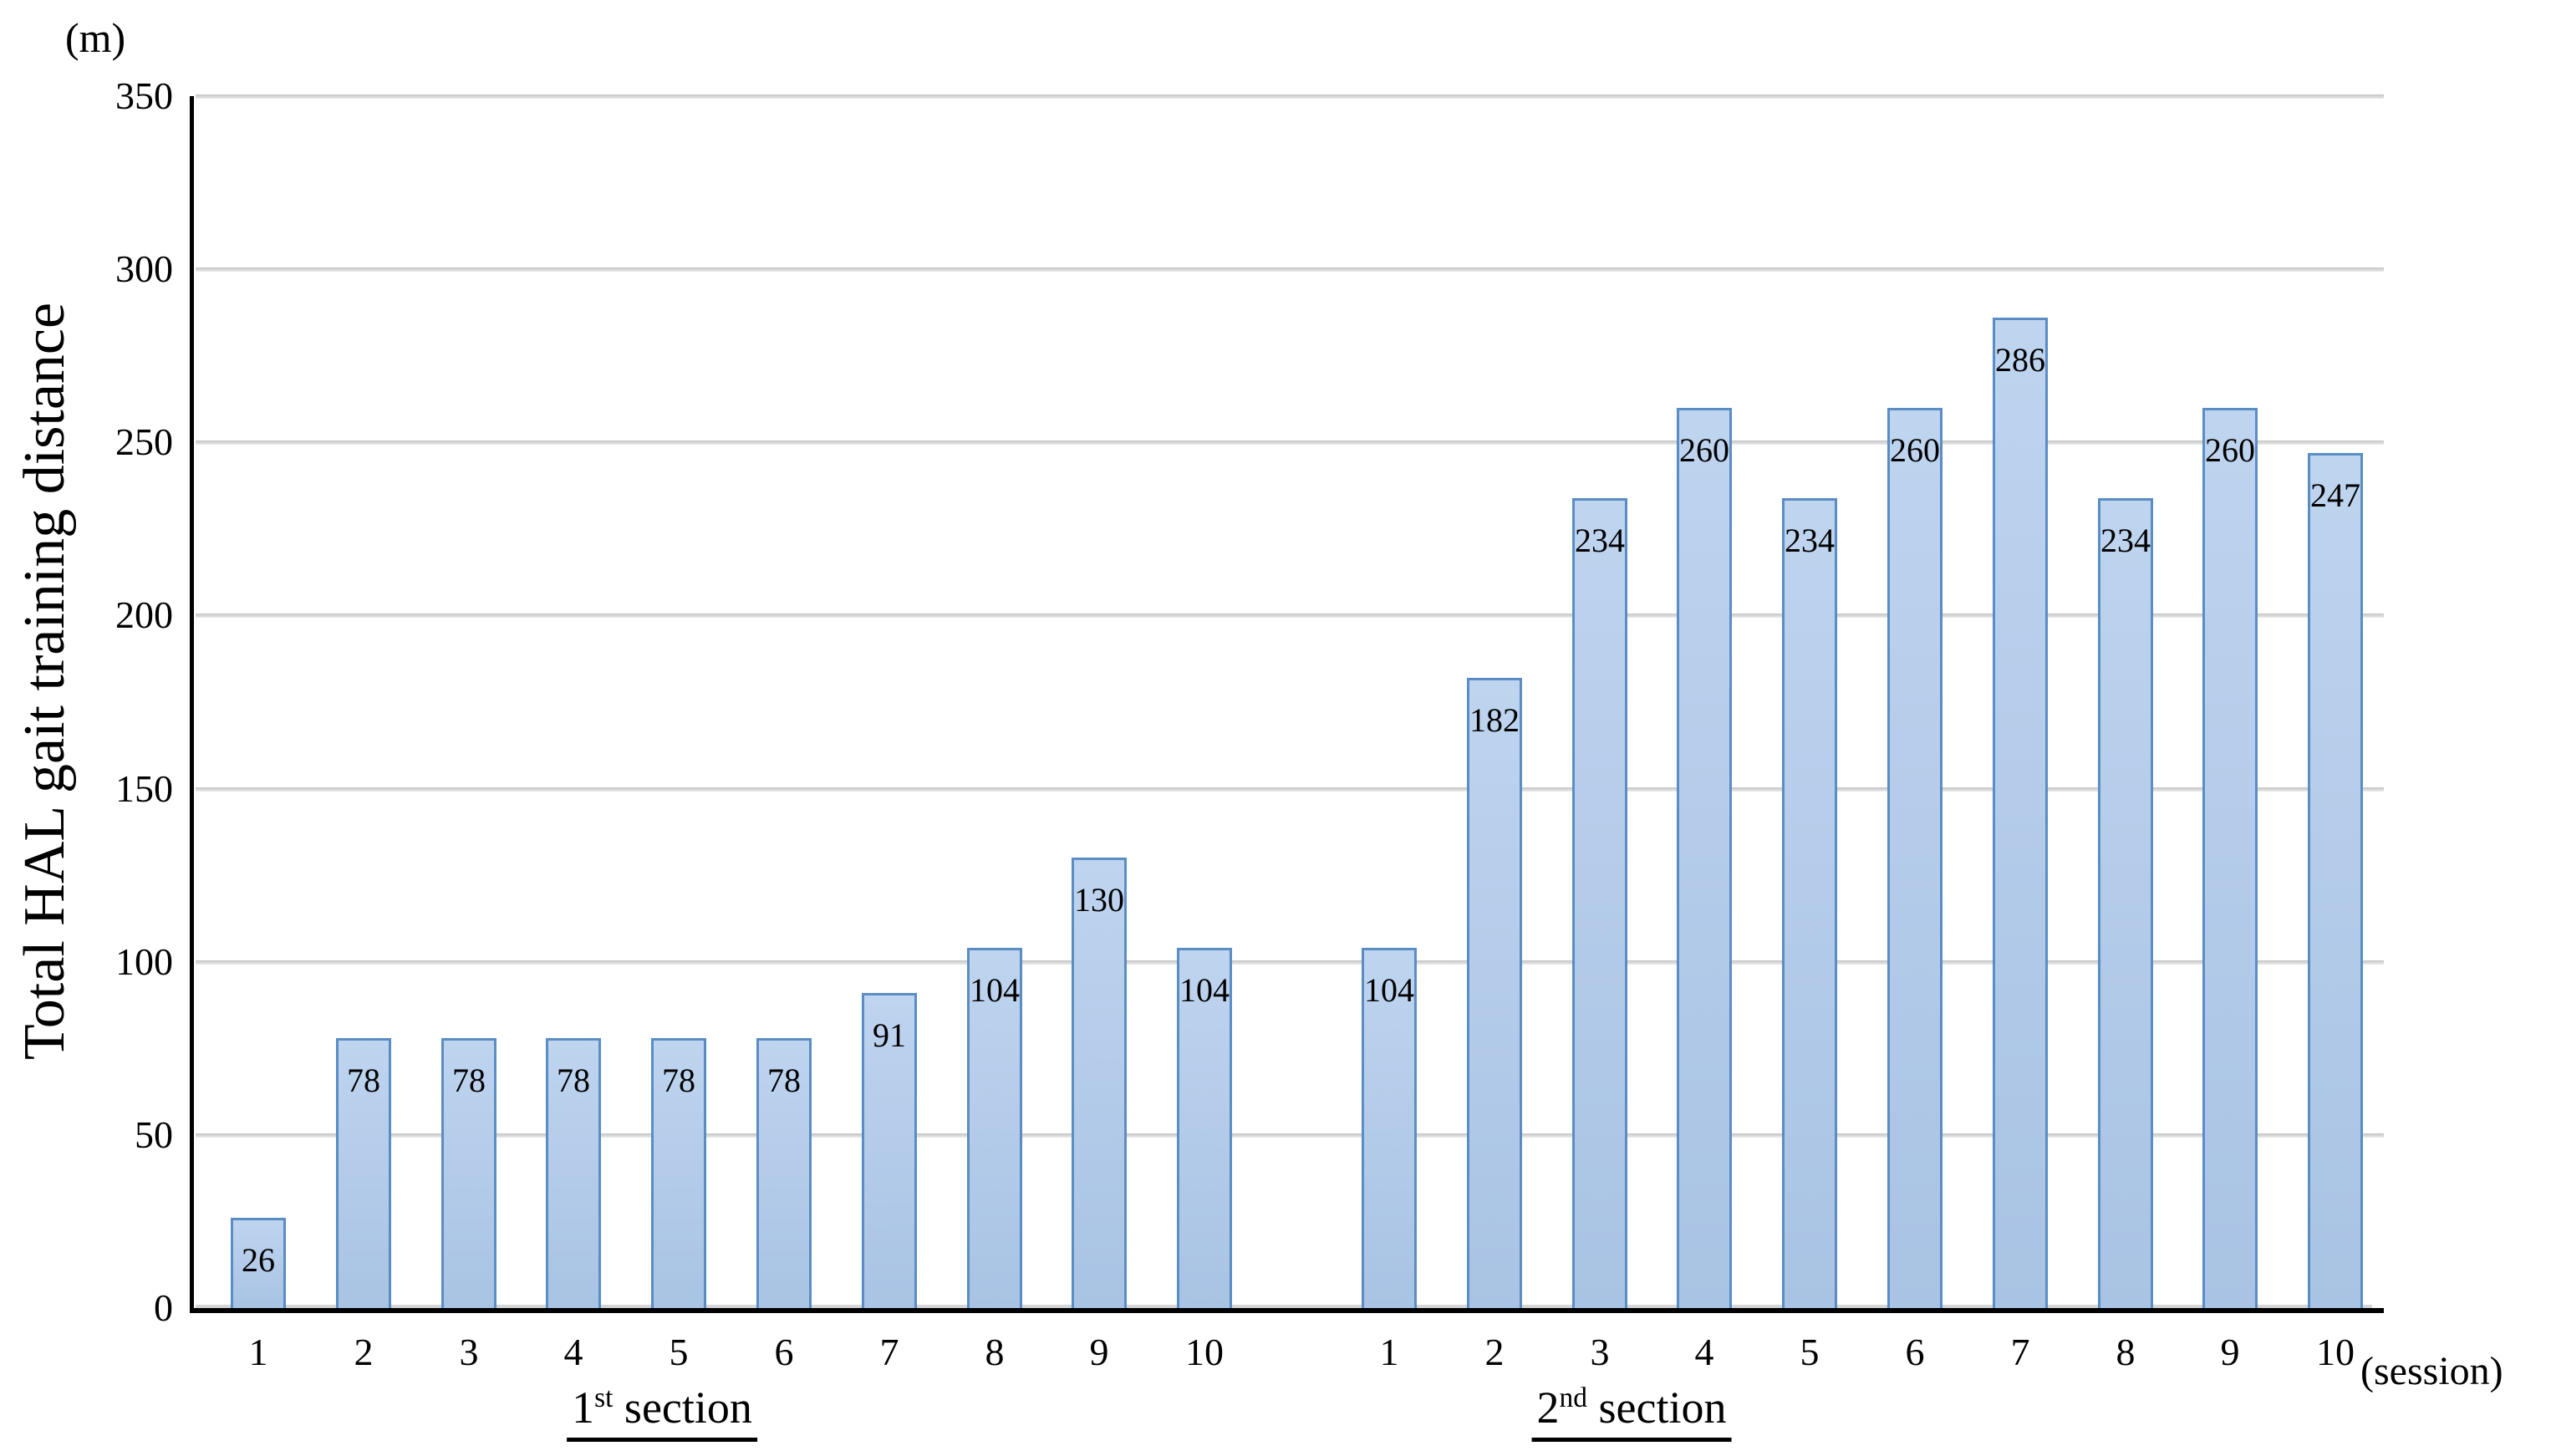  Describe the element at coordinates (363, 1173) in the screenshot. I see `bar-section1-session2: 78` at that location.